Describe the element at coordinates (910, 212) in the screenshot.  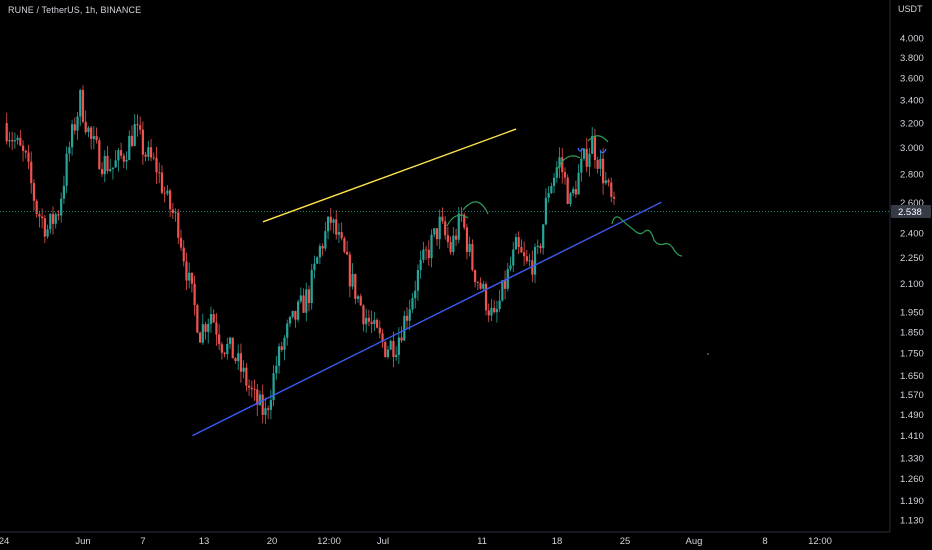
I see `last-price-value: 2.538` at that location.